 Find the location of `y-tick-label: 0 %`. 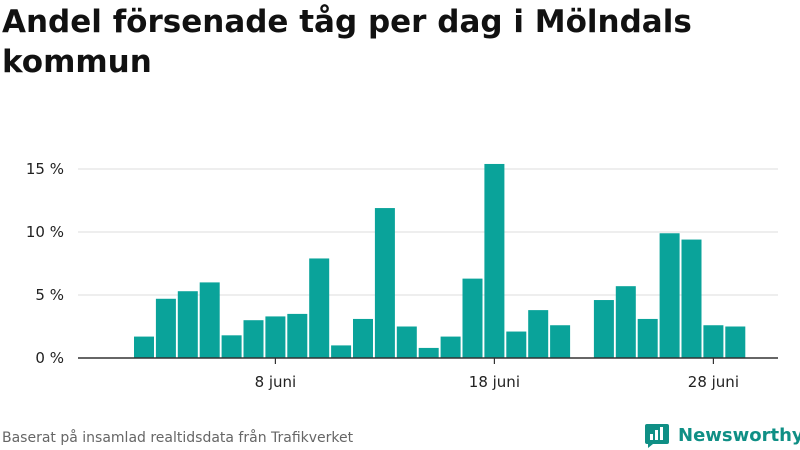

y-tick-label: 0 % is located at coordinates (49, 358).